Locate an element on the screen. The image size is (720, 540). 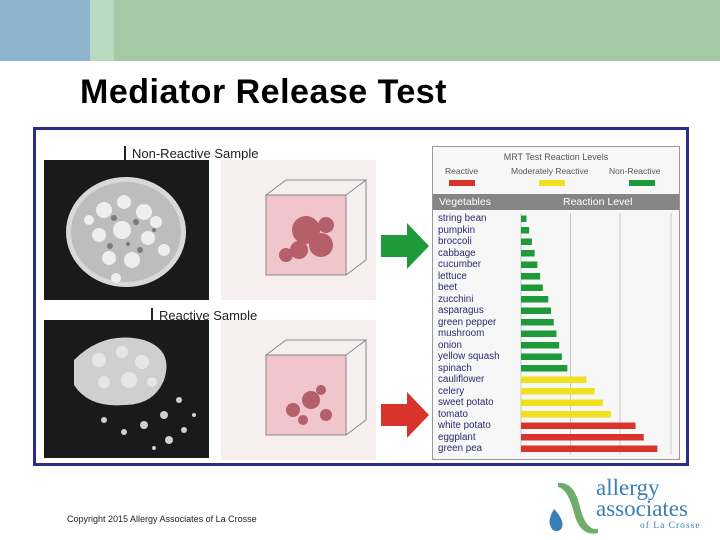
bar-yellow-squash is located at coordinates (541, 356).